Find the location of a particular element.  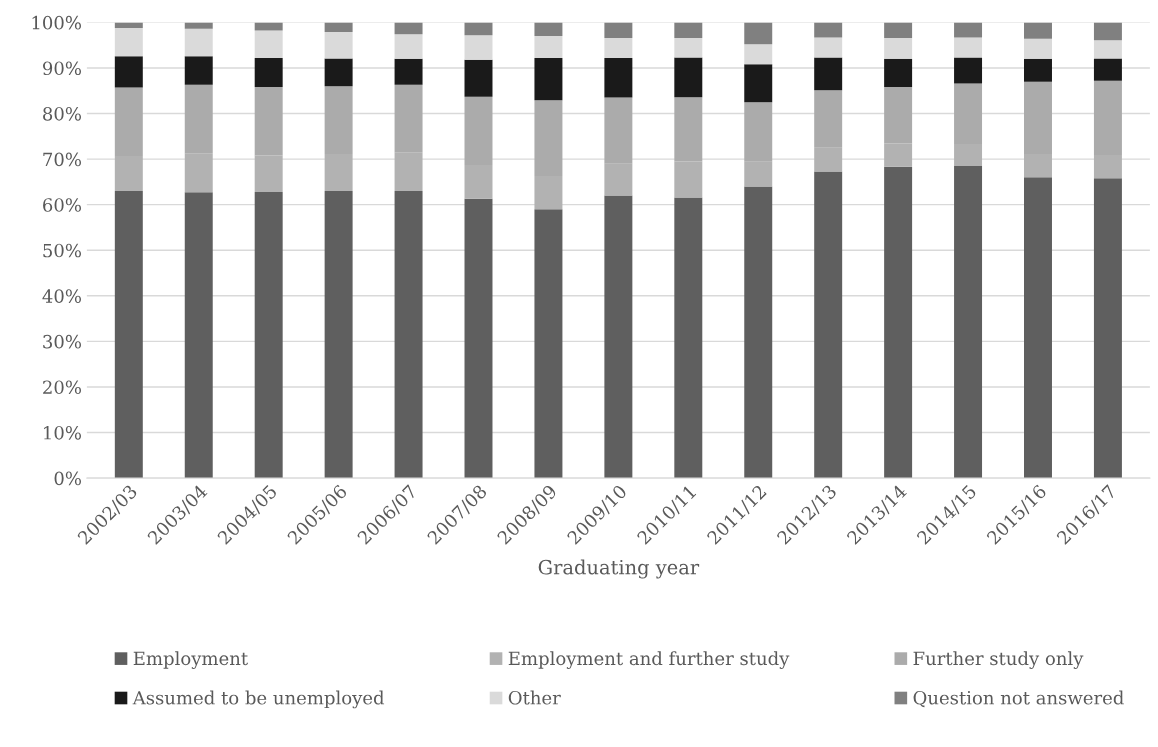

legend-label: Further study only is located at coordinates (998, 660).